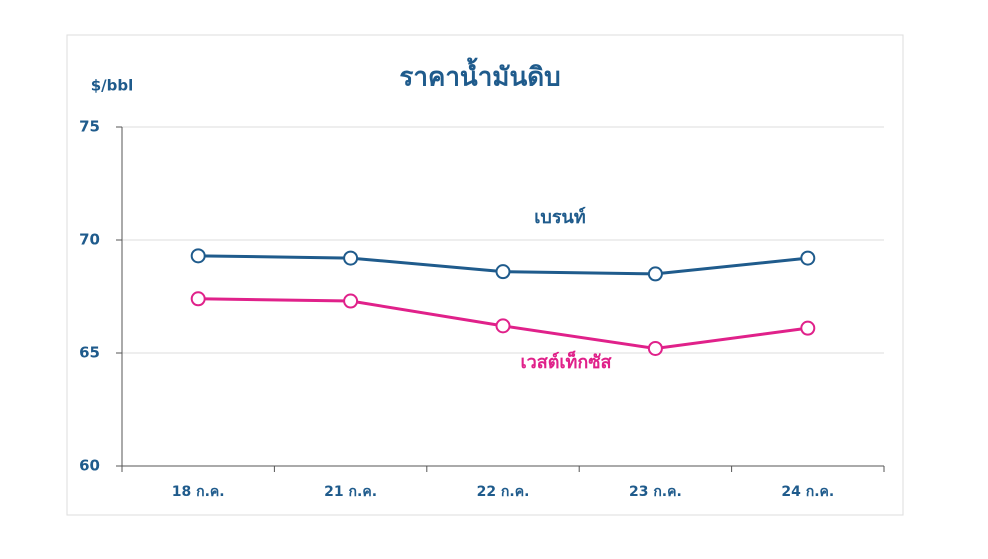 This screenshot has height=559, width=988. Describe the element at coordinates (89, 353) in the screenshot. I see `y-tick-label: 65` at that location.